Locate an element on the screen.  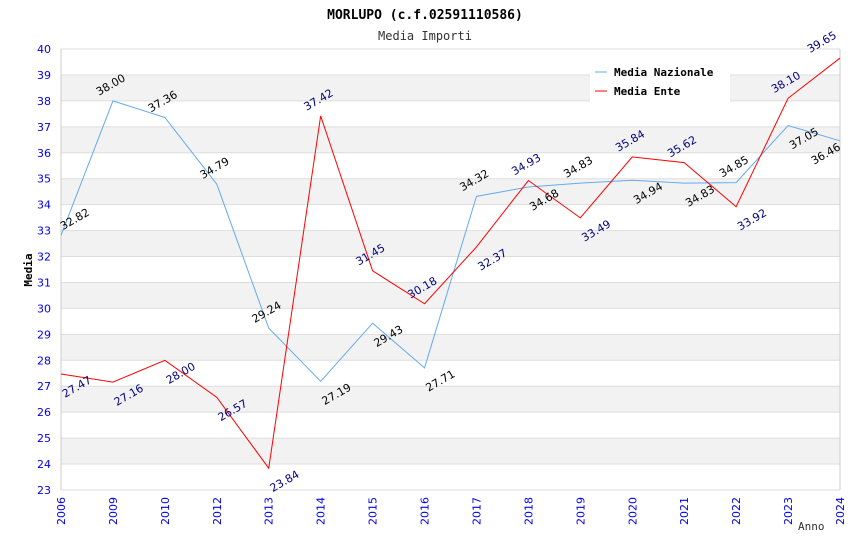
y-tick-label: 39 is located at coordinates (44, 75).